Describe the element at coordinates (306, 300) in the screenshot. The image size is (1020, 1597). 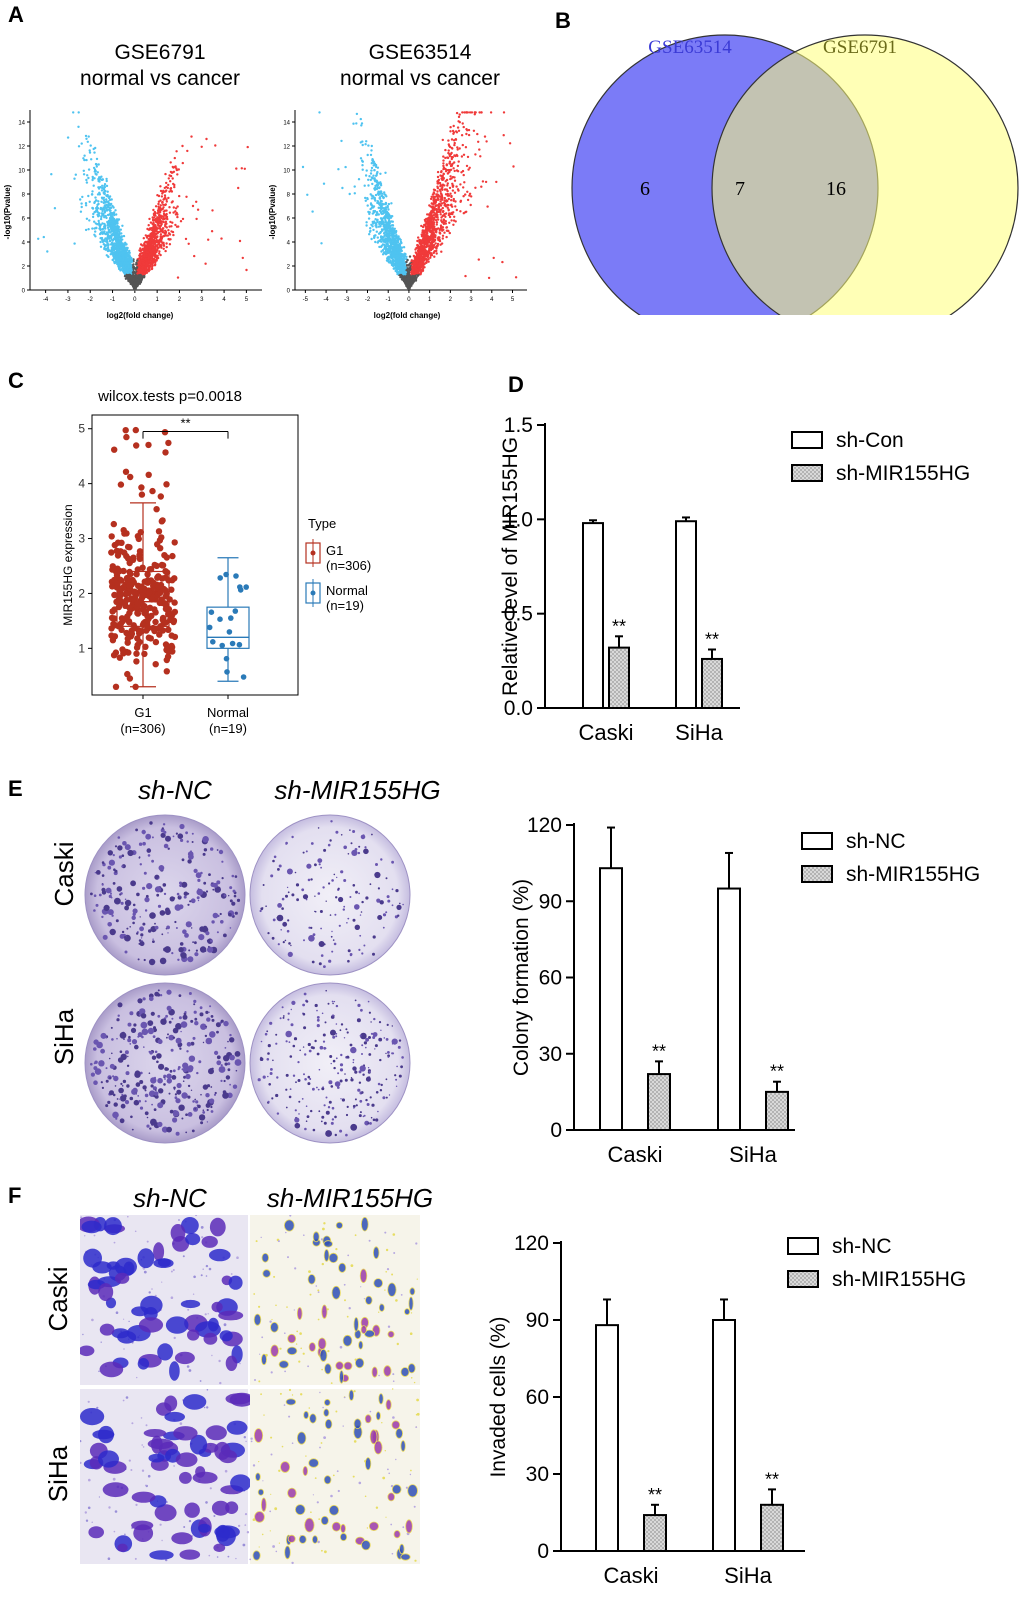
I see `volcano-xtick-label: -5` at that location.